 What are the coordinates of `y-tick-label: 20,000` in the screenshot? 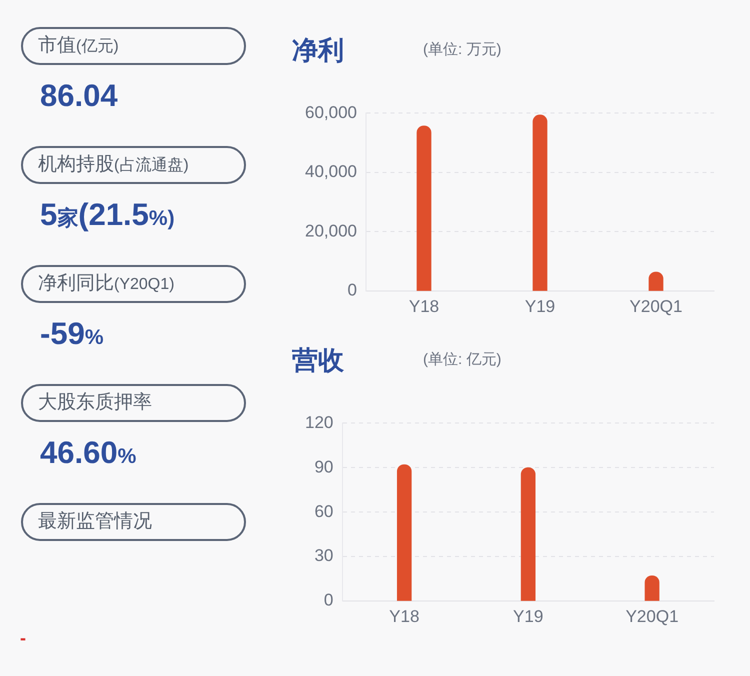 It's located at (330, 230).